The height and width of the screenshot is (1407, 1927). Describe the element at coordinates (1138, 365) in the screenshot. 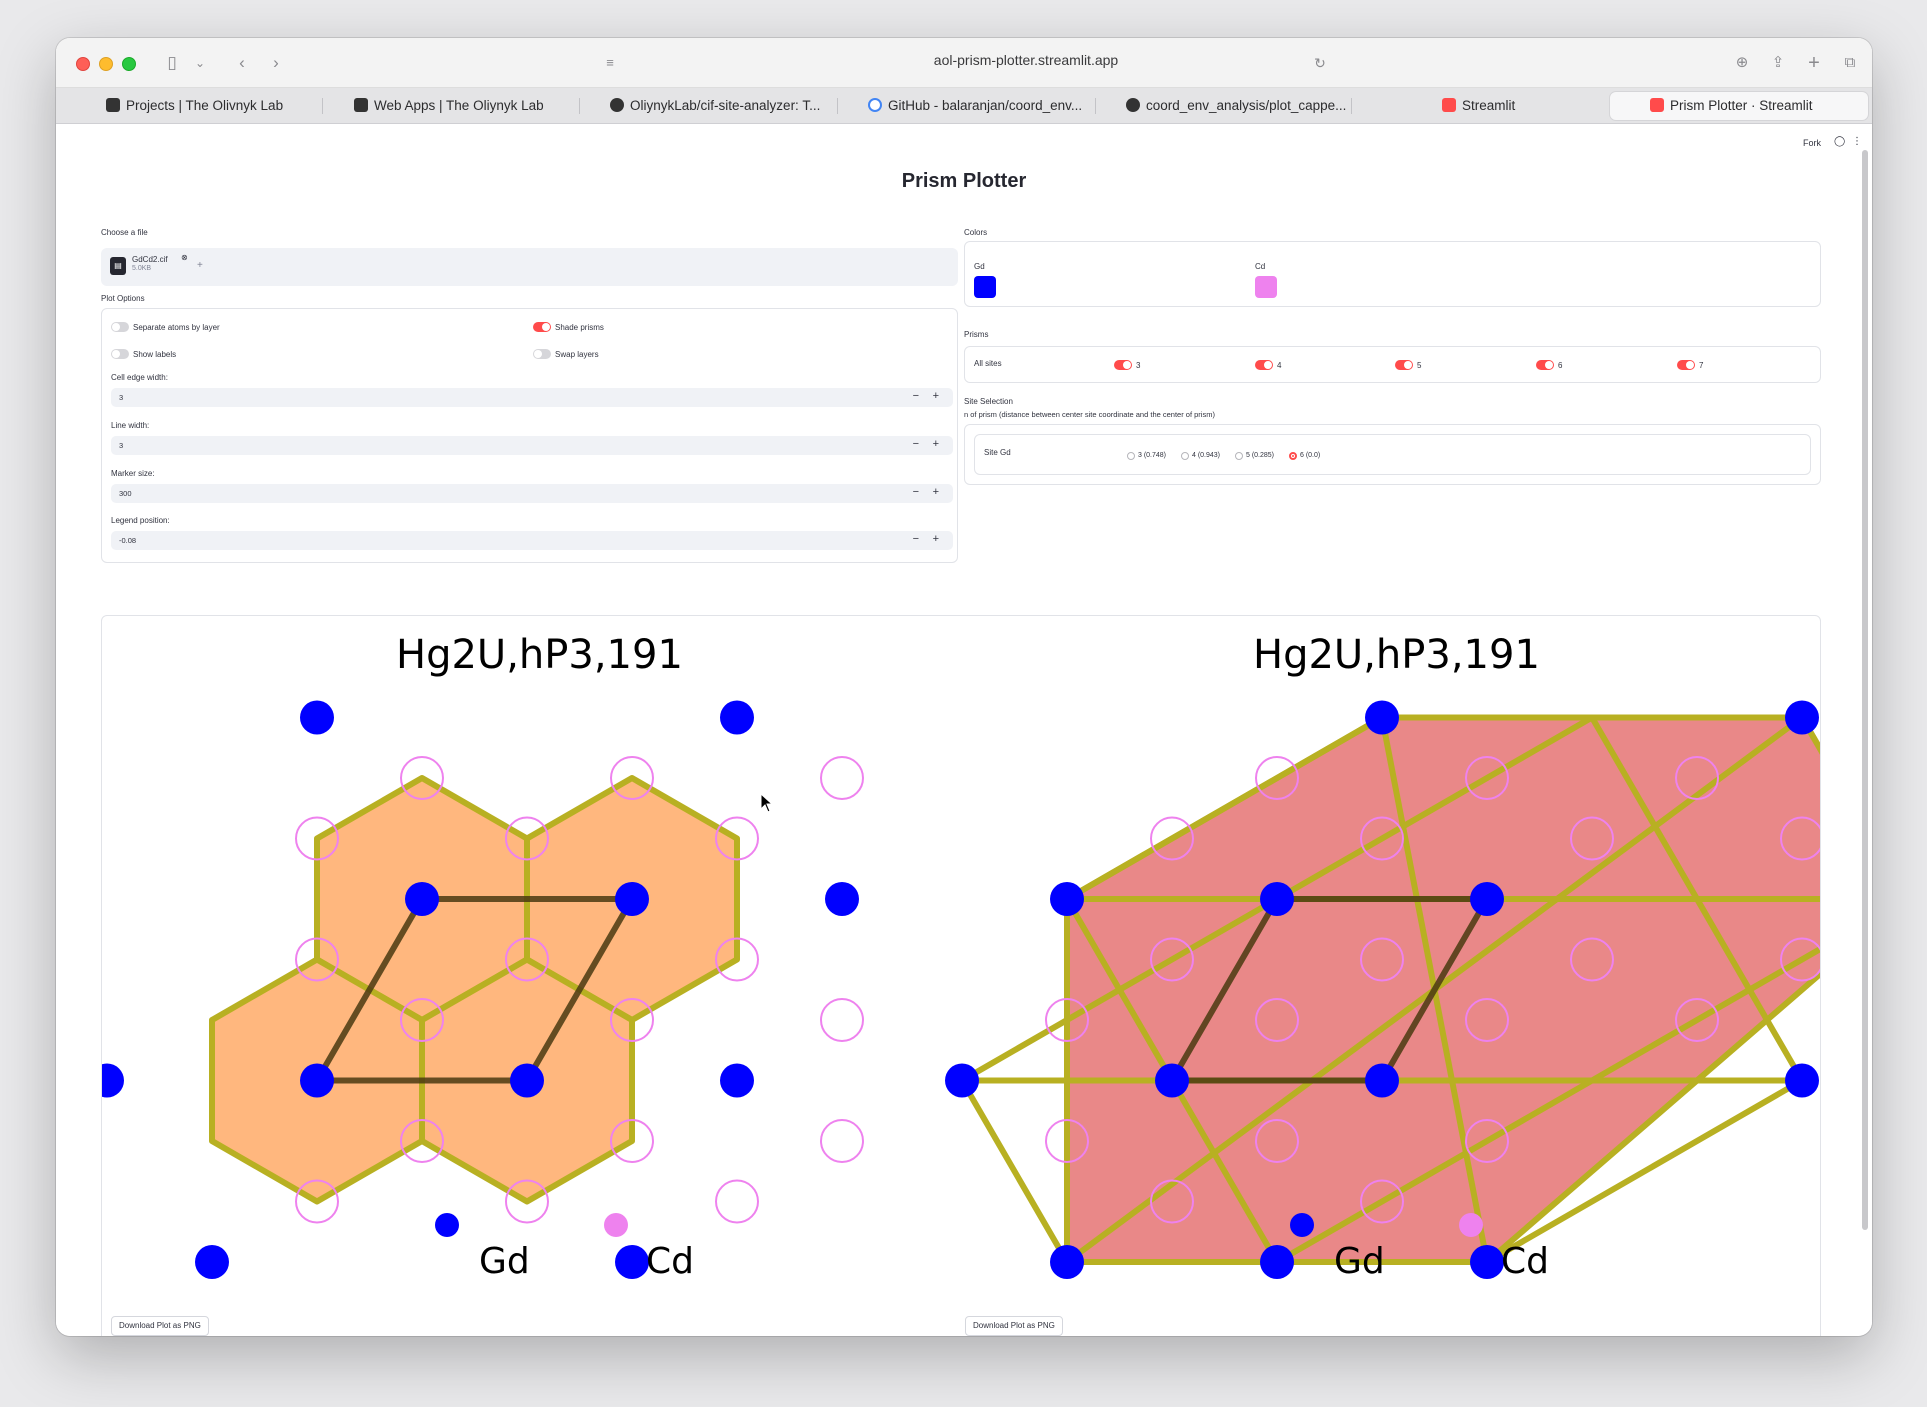

I see `prism-3-label: 3` at that location.